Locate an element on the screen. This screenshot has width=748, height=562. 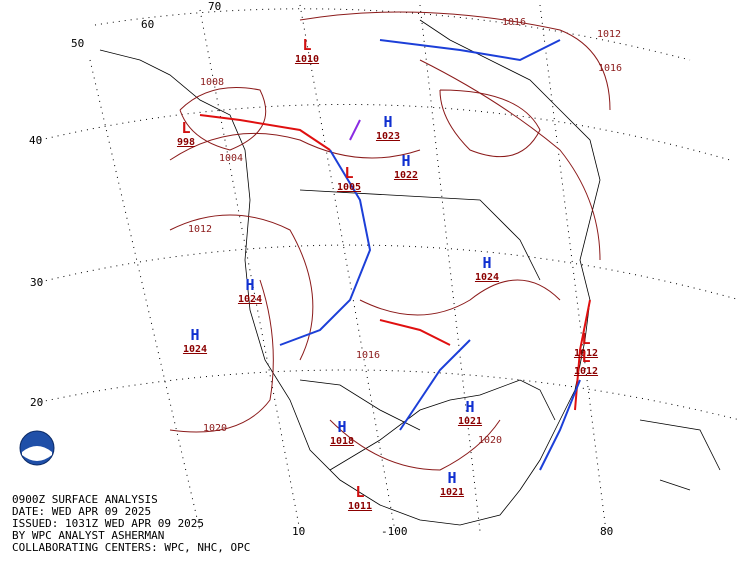
grid-line is located at coordinates (450, 268).